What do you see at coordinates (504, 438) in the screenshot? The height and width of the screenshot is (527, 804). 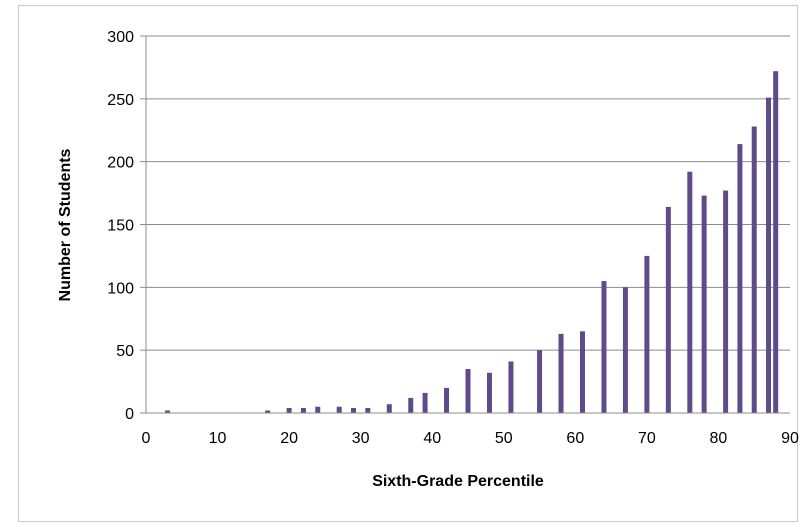 I see `x-tick-label: 50` at bounding box center [504, 438].